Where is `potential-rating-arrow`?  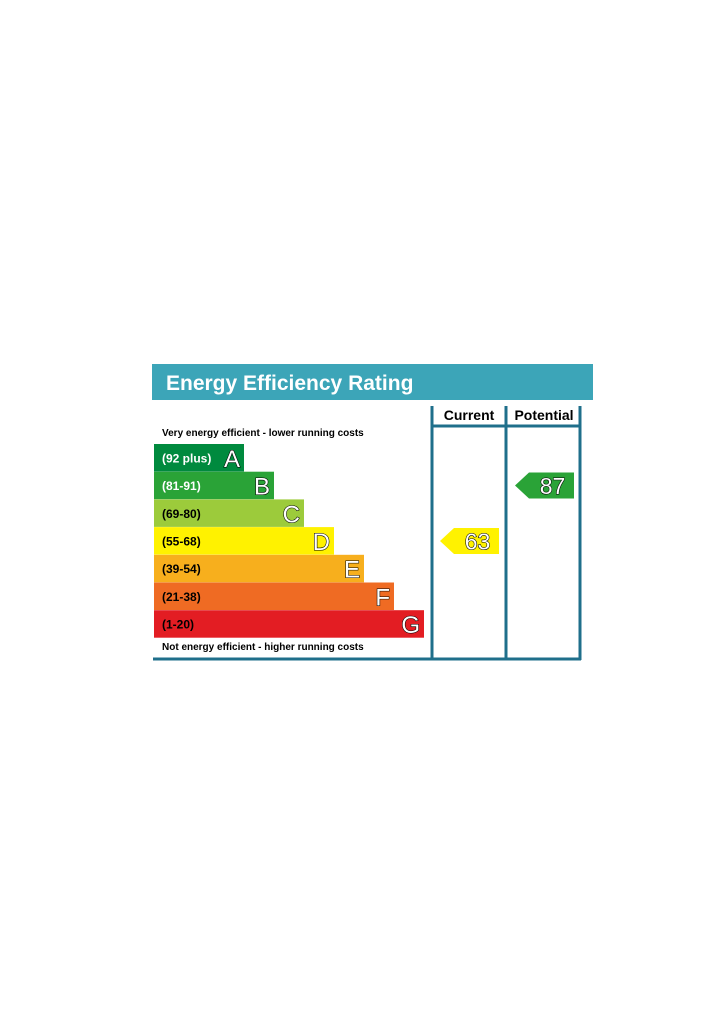 potential-rating-arrow is located at coordinates (544, 485).